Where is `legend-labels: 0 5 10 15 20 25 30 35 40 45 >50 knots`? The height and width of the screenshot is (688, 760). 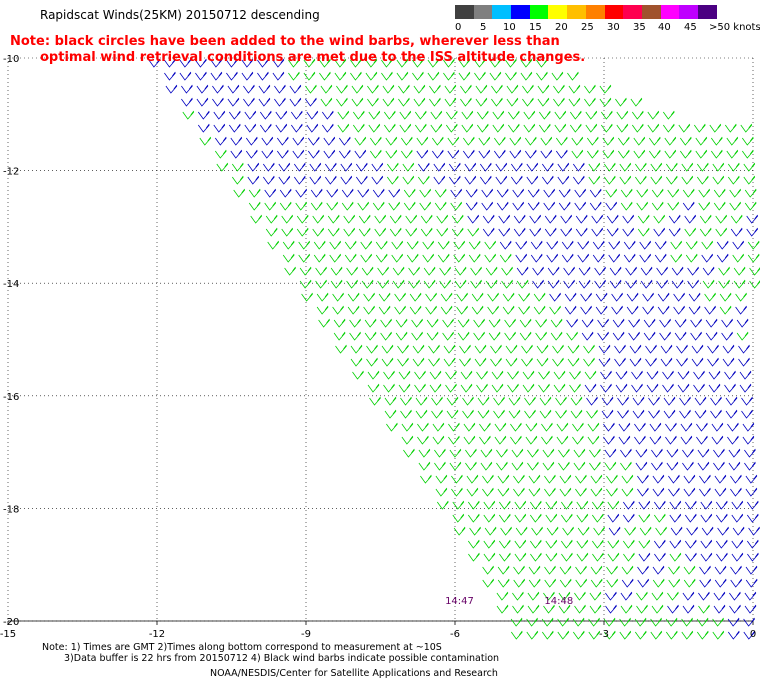
legend-labels: 0 5 10 15 20 25 30 35 40 45 >50 knots is located at coordinates (607, 29).